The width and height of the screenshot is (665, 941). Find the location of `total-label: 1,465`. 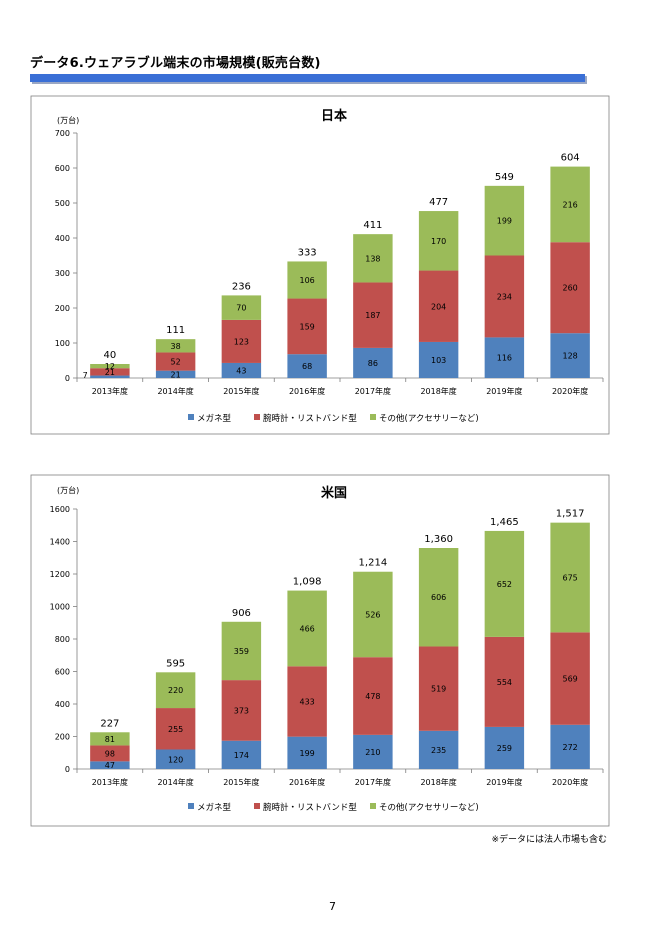

total-label: 1,465 is located at coordinates (504, 522).